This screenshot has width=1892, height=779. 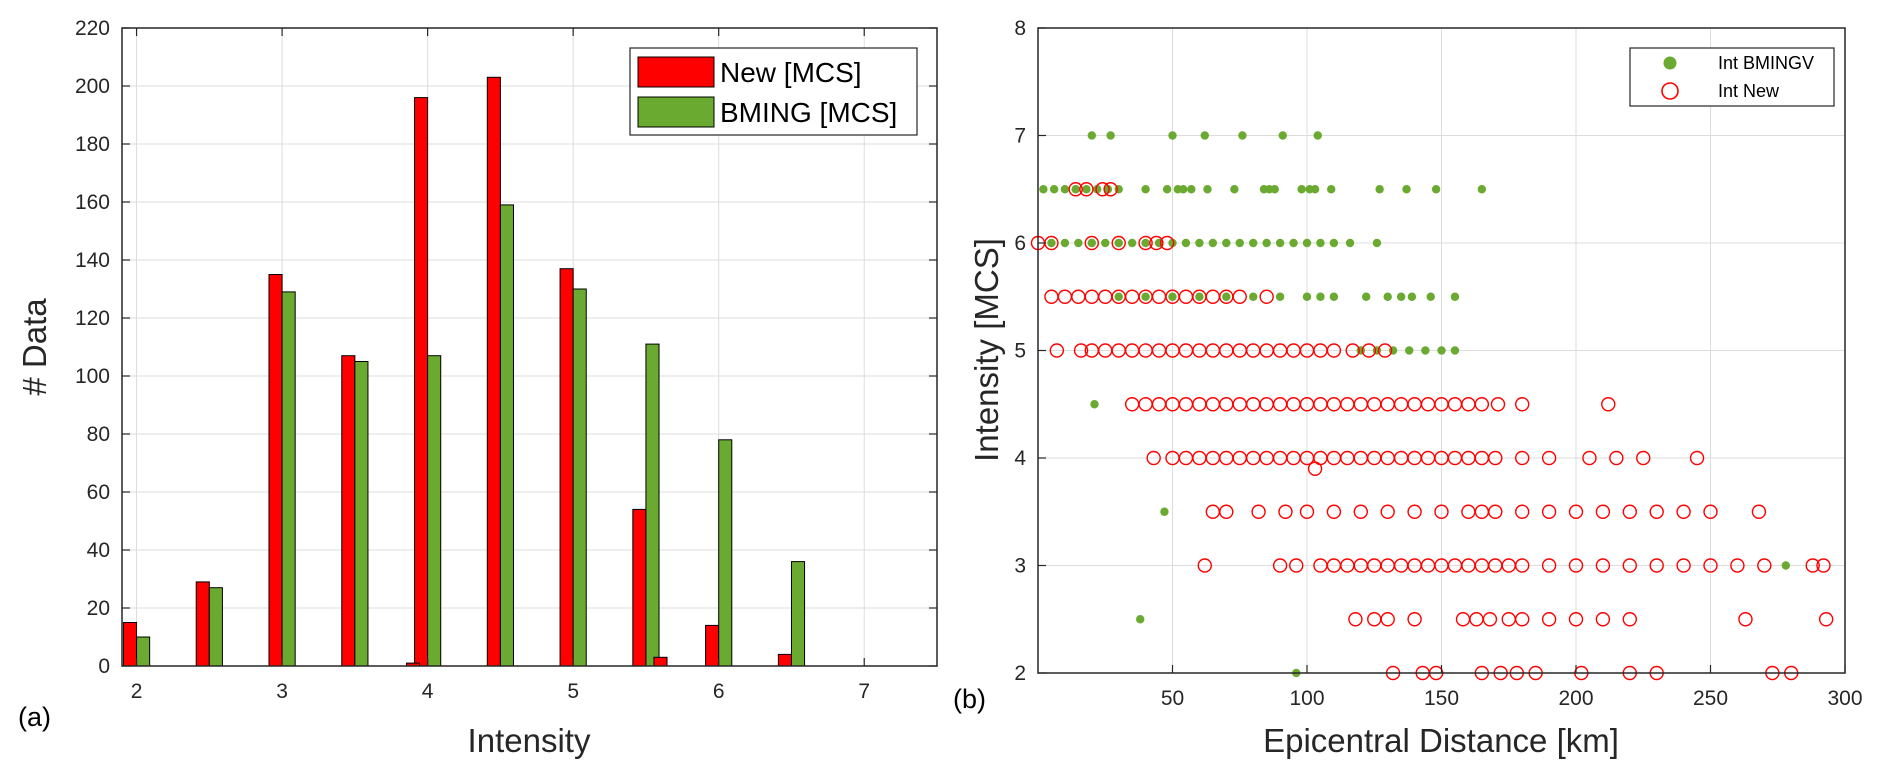 I want to click on legend-bming-swatch, so click(x=676, y=112).